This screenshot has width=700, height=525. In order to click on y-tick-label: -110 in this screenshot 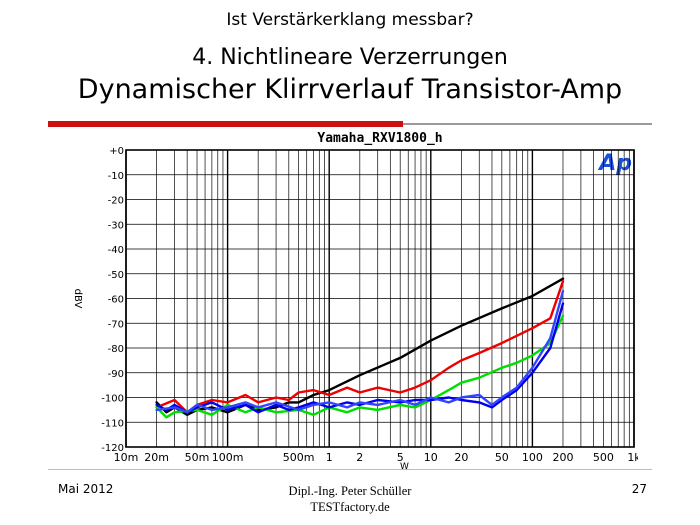, I will do `click(112, 423)`.